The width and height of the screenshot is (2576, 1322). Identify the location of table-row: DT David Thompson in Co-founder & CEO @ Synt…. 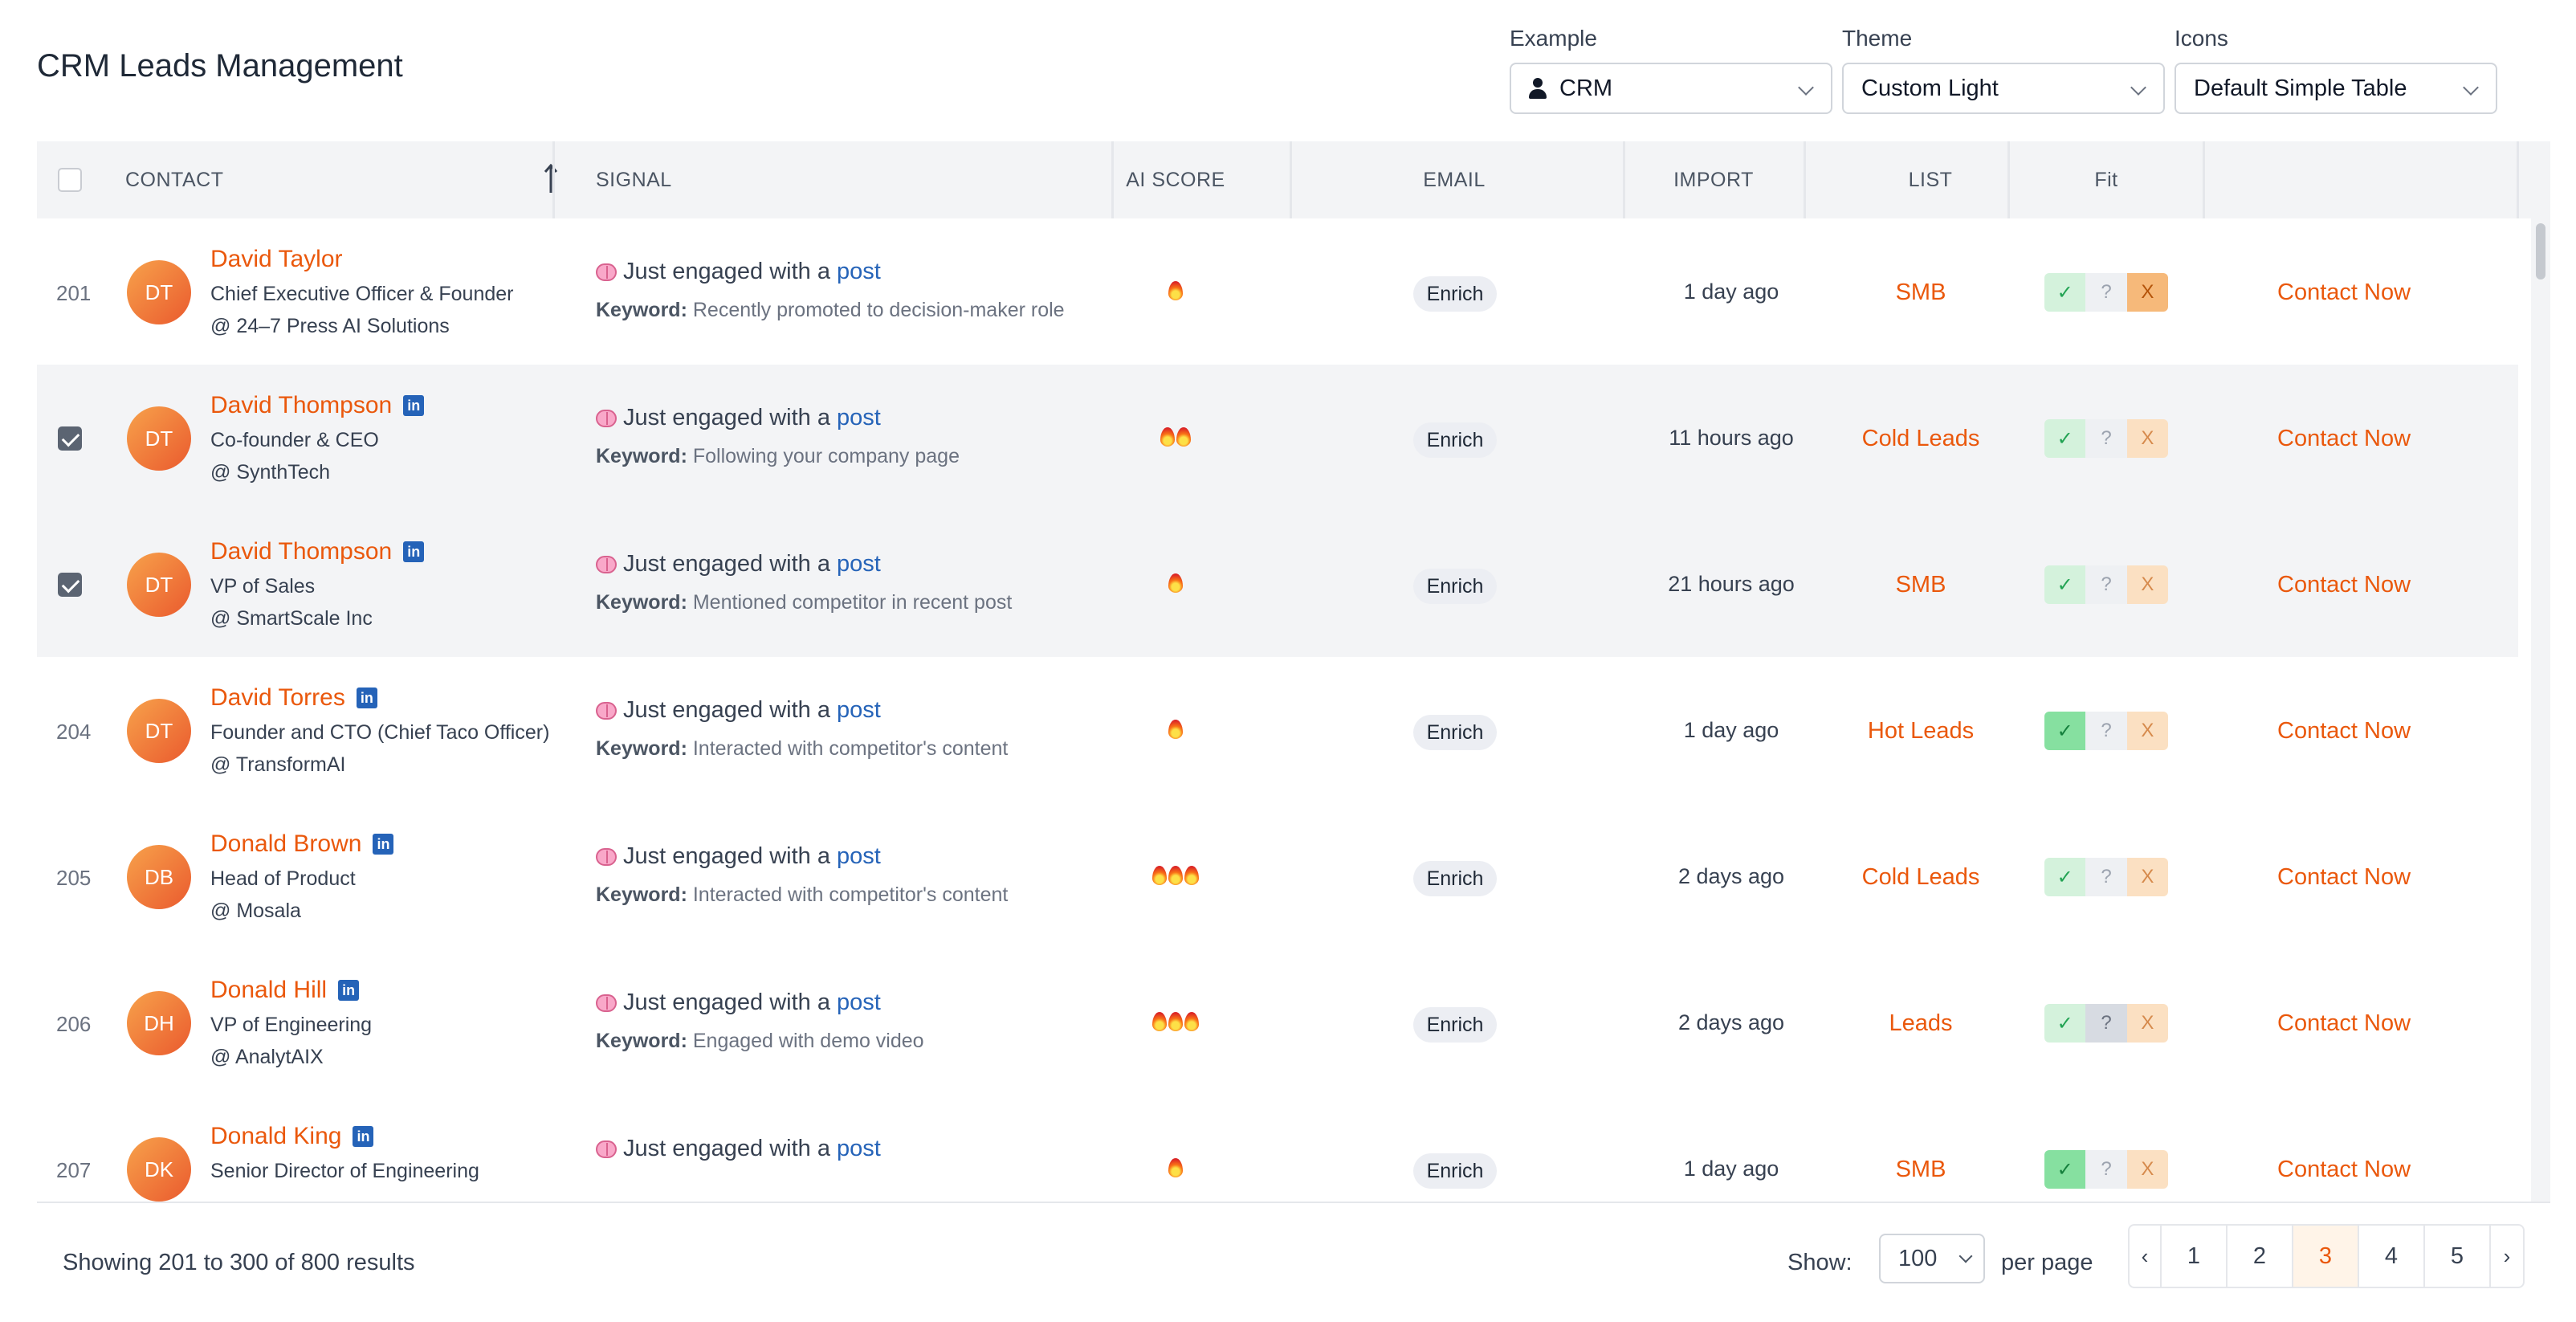
(1277, 439).